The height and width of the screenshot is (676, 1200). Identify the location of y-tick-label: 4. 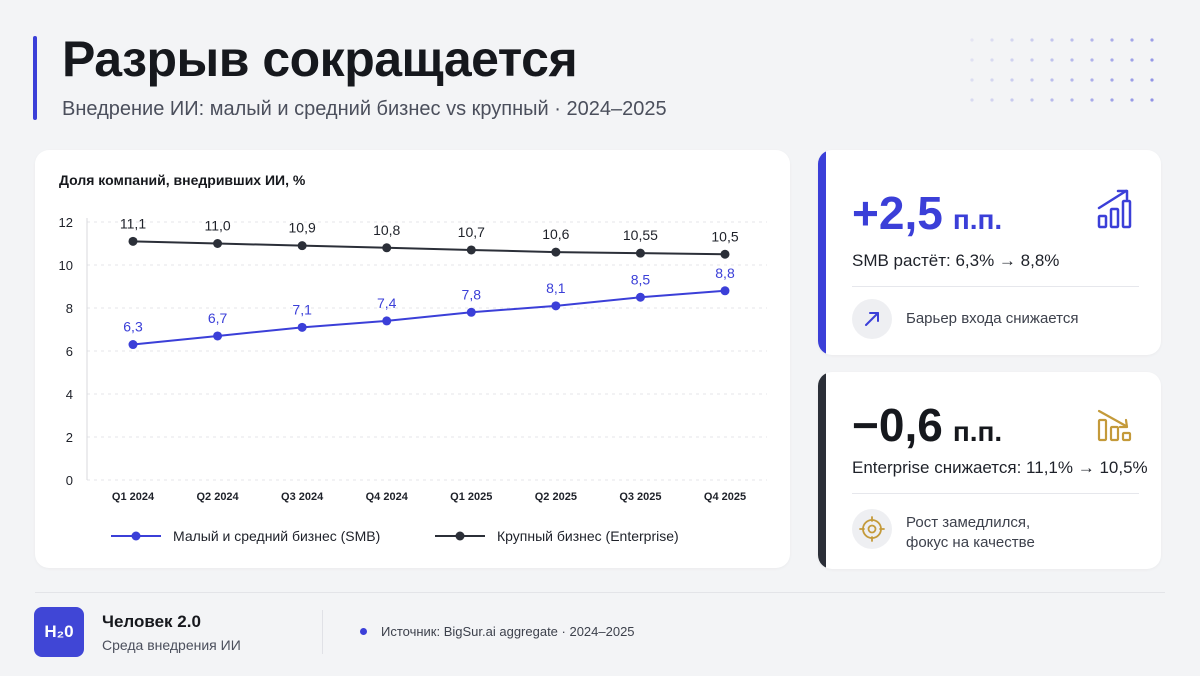
(69, 394).